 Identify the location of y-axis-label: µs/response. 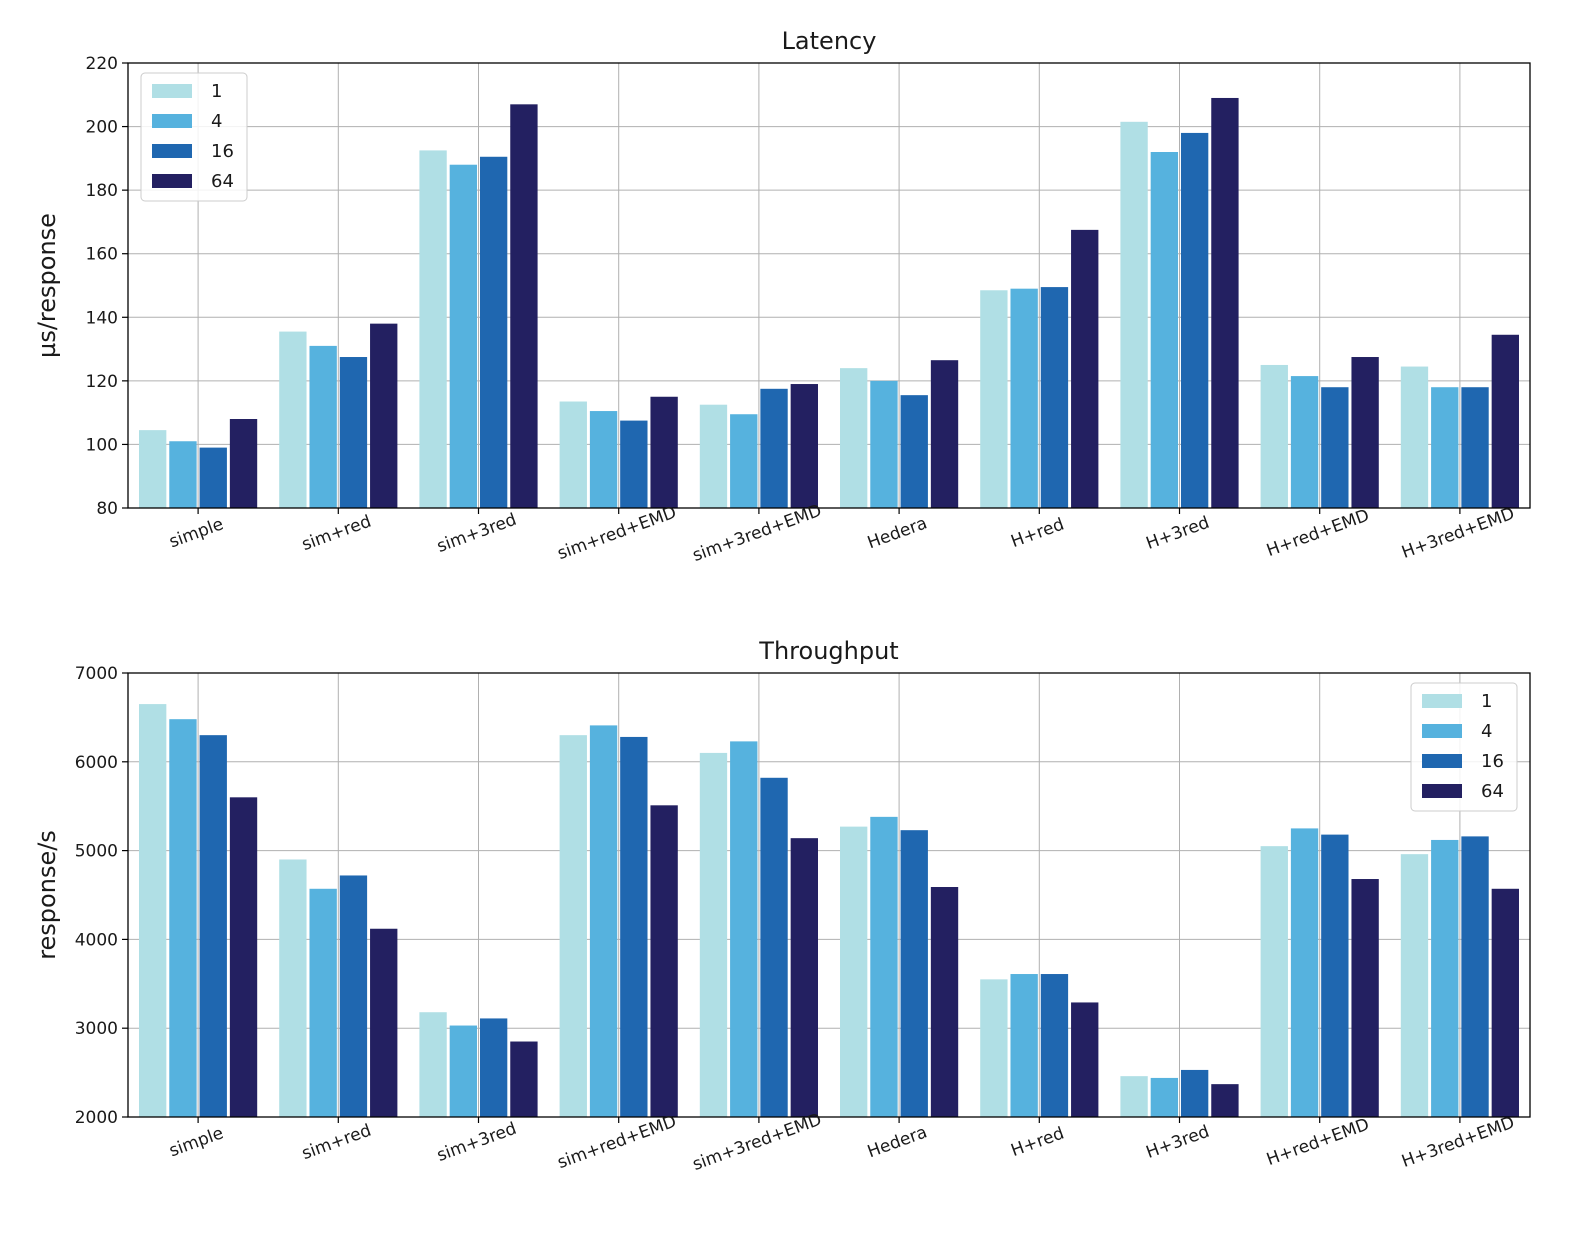
(47, 285).